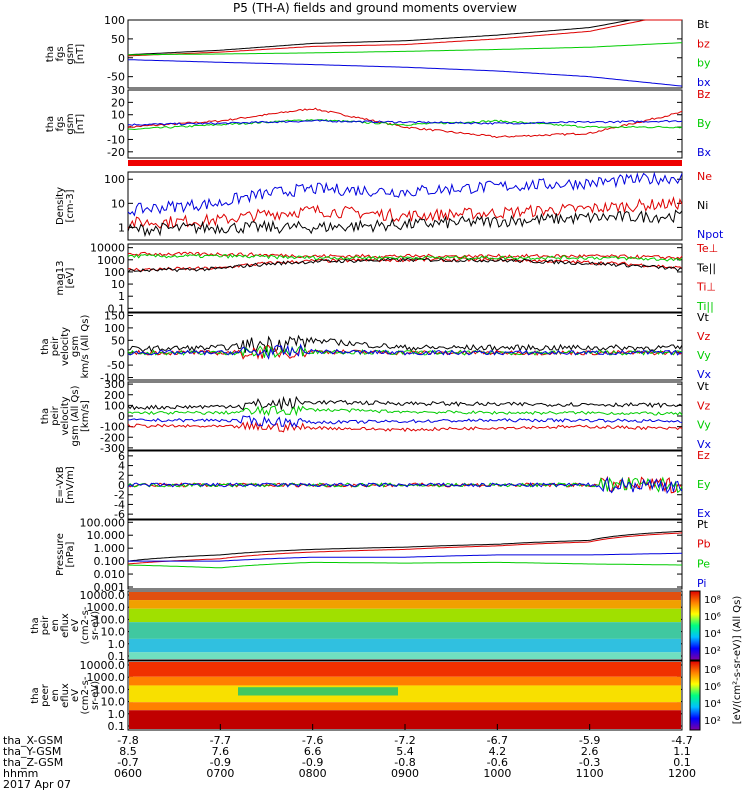  What do you see at coordinates (705, 306) in the screenshot?
I see `legend-Ti||: Ti||` at bounding box center [705, 306].